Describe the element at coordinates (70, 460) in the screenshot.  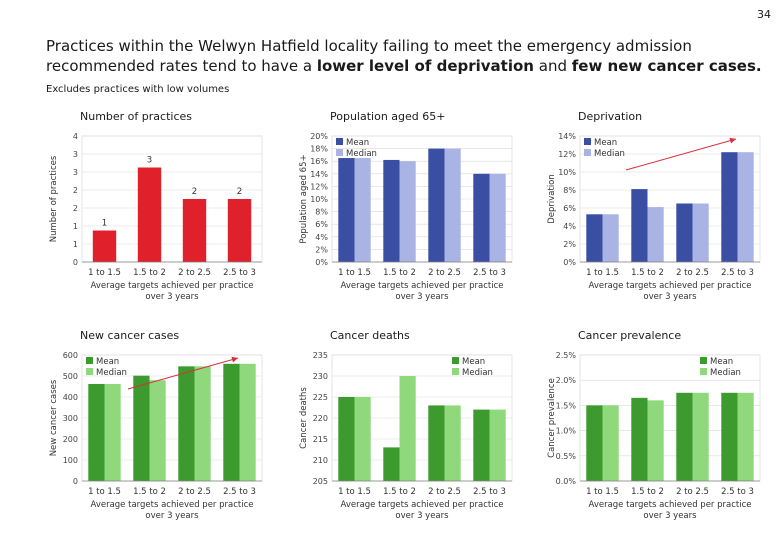
I see `y-tick-label: 100` at that location.